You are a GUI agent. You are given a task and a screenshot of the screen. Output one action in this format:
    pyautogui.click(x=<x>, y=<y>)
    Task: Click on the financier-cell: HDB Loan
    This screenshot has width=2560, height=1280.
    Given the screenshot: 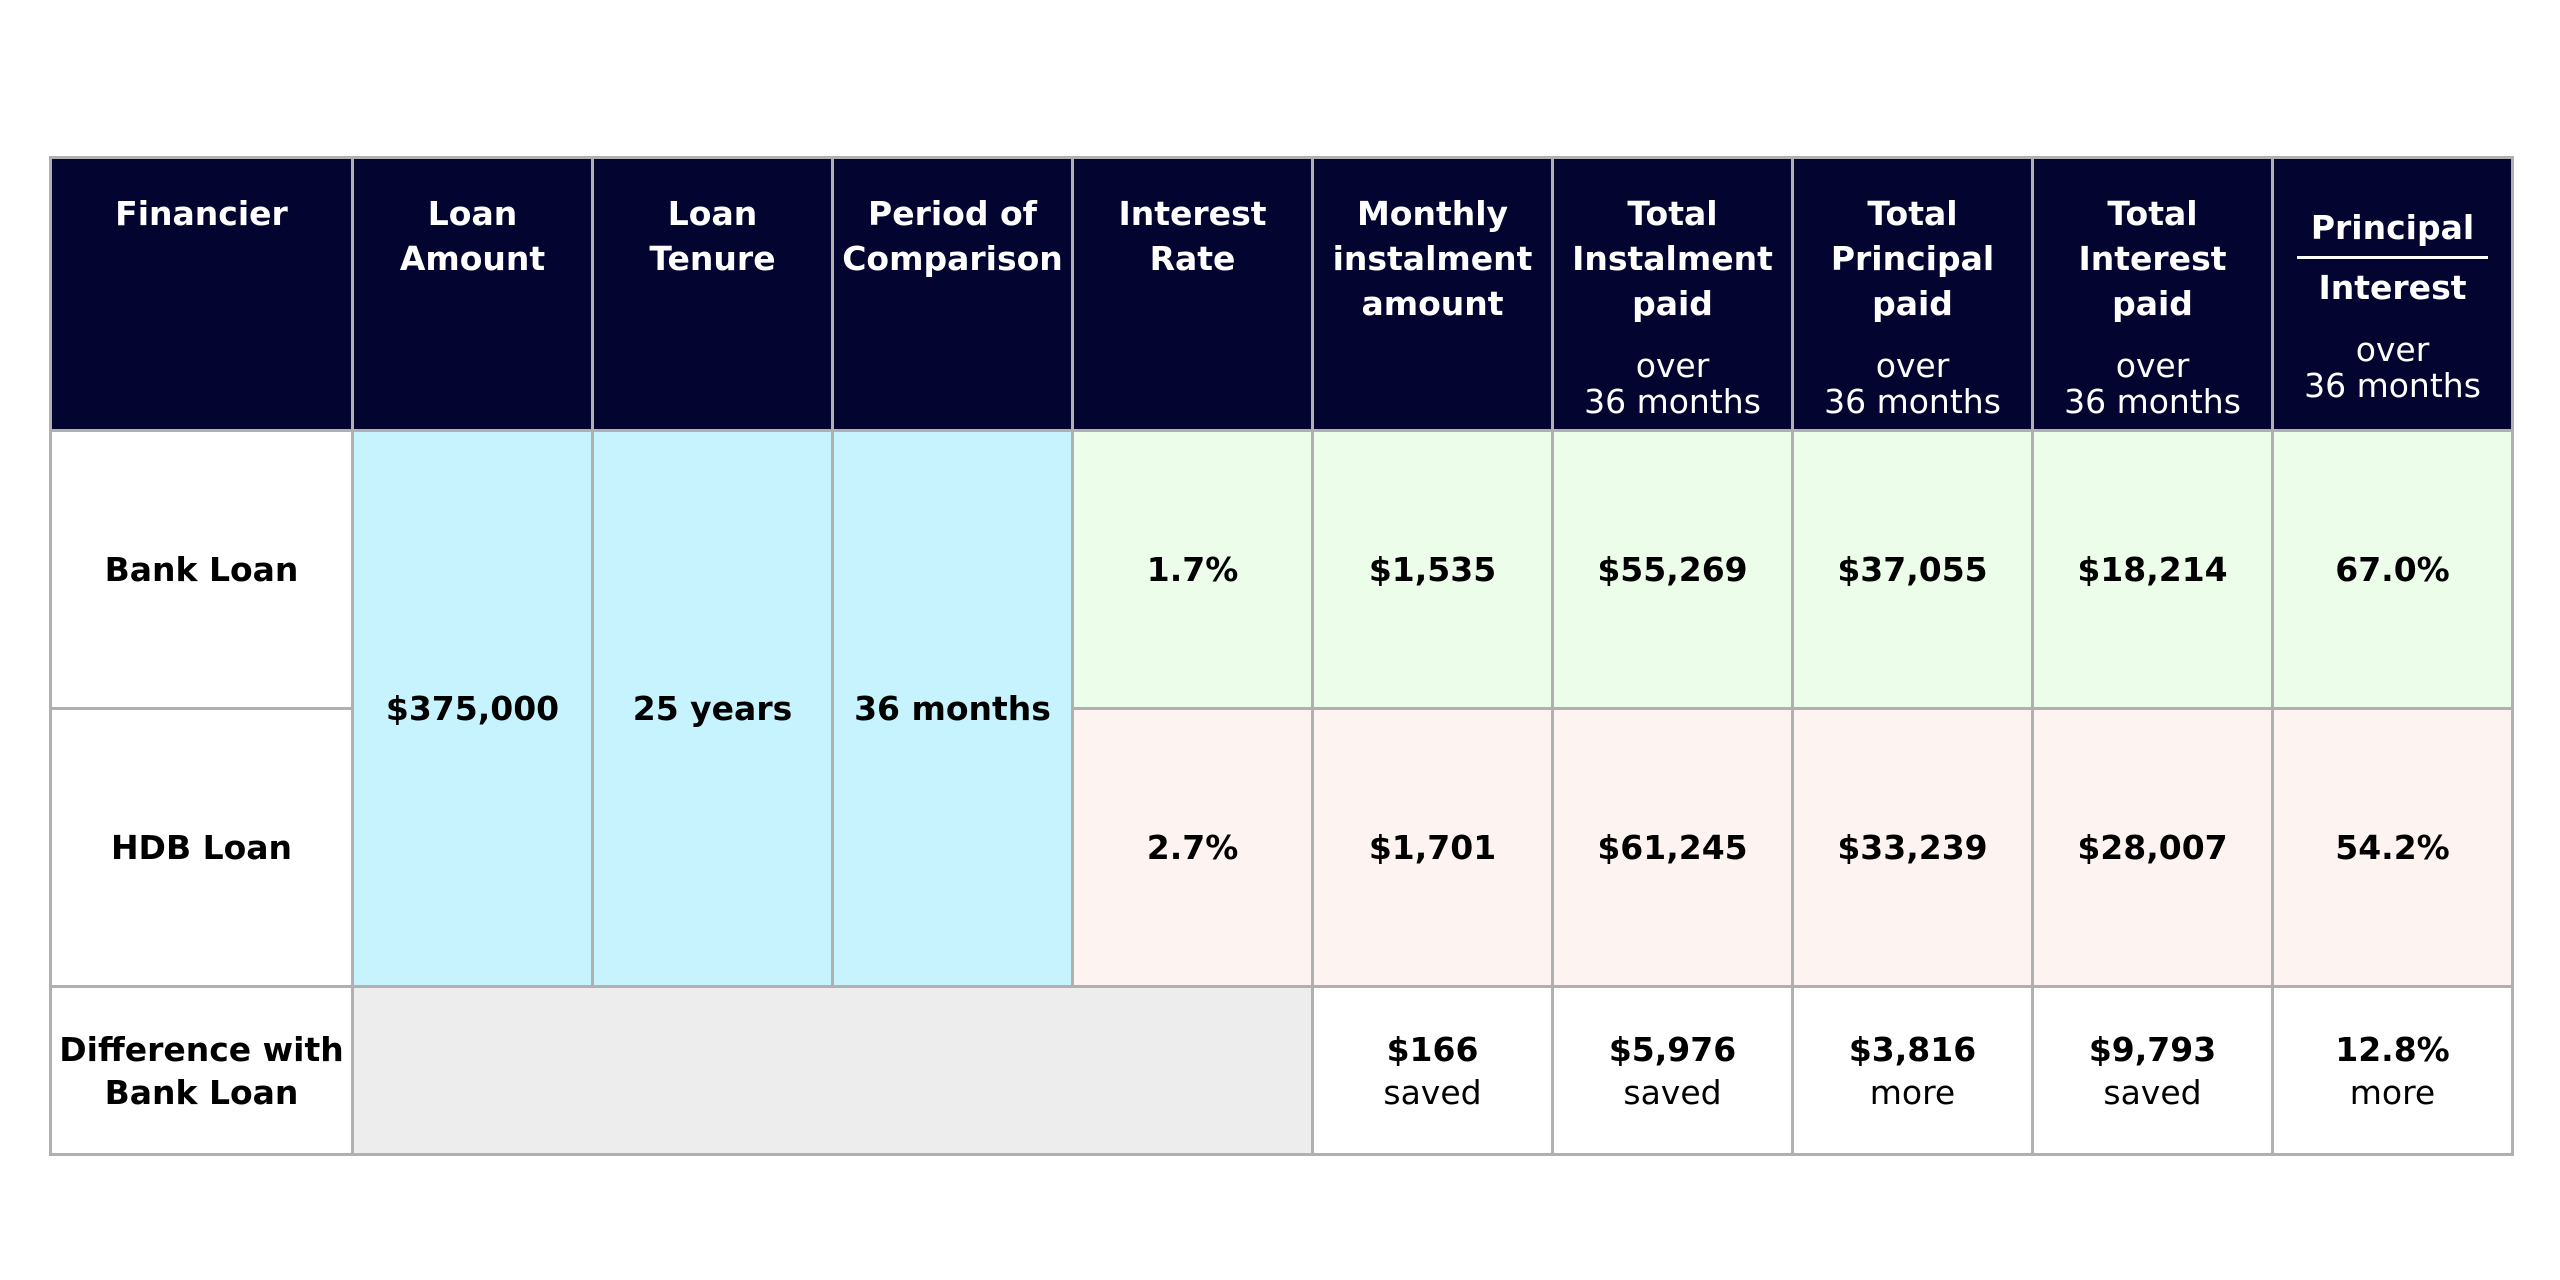 What is the action you would take?
    pyautogui.click(x=201, y=847)
    